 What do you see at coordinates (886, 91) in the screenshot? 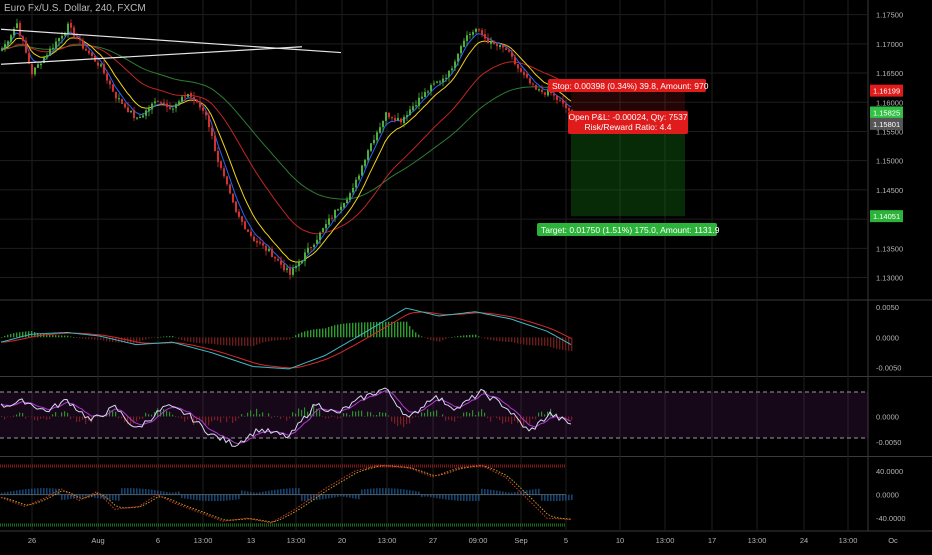
I see `stop-price-badge: 1.16199` at bounding box center [886, 91].